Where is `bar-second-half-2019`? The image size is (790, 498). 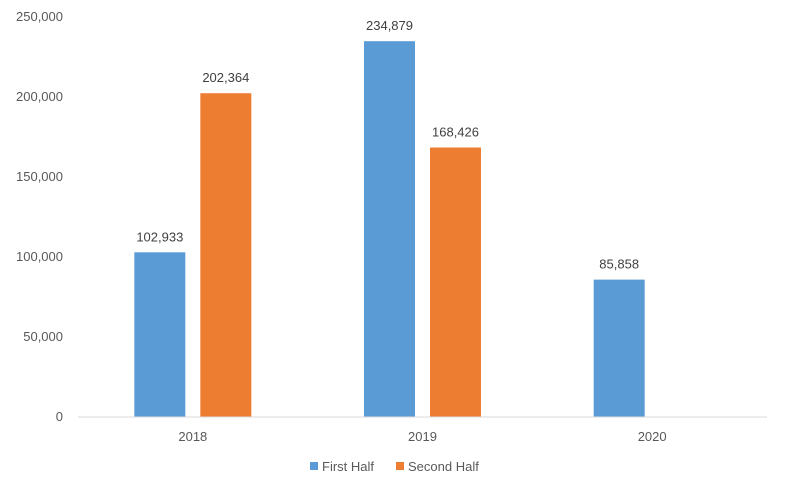
bar-second-half-2019 is located at coordinates (455, 282).